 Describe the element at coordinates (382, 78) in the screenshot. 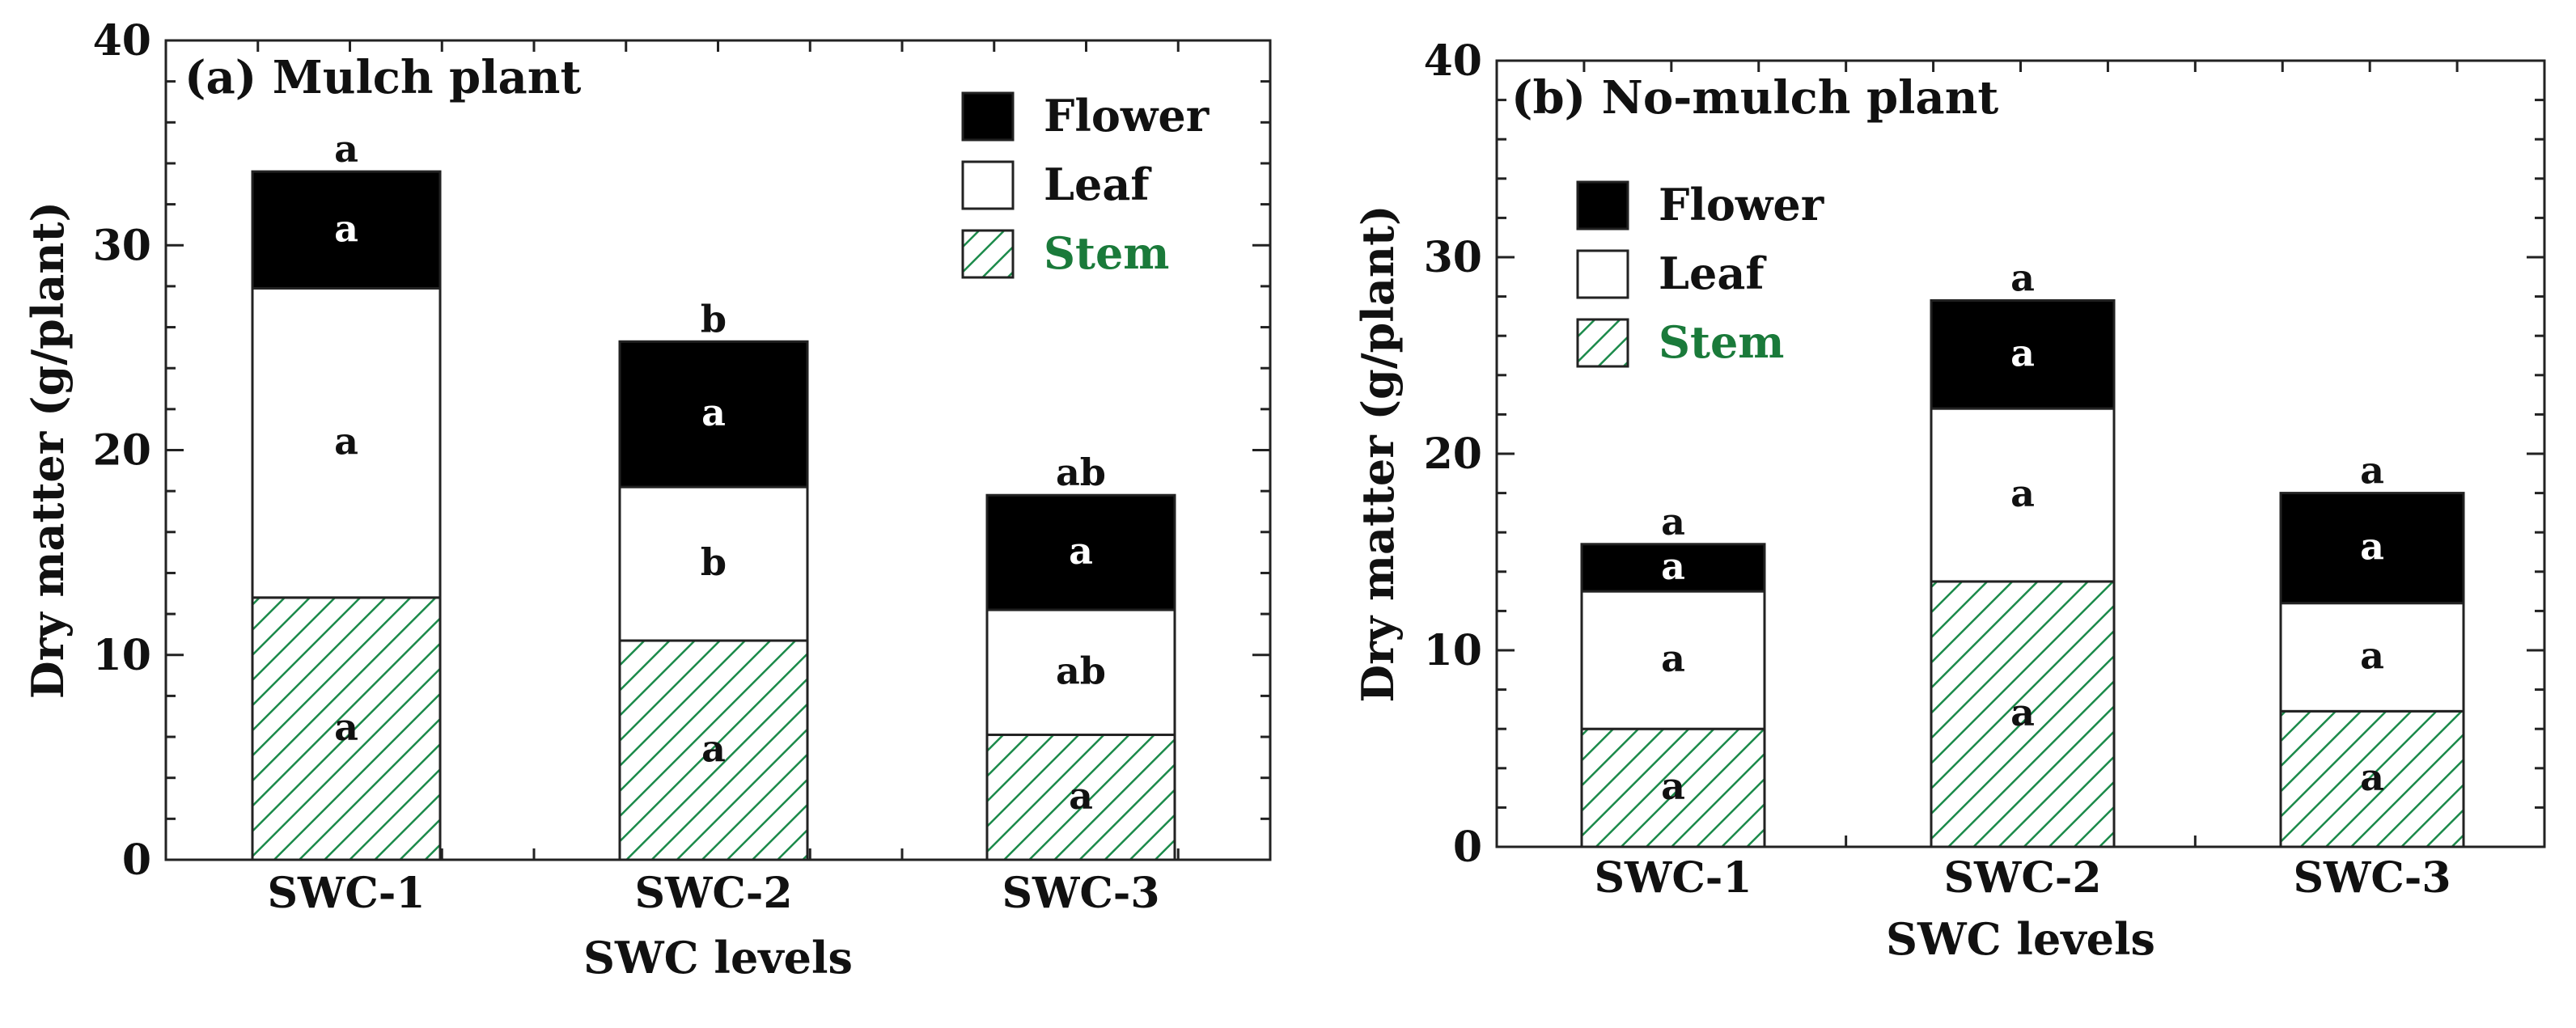

I see `panel-title: (a) Mulch plant` at that location.